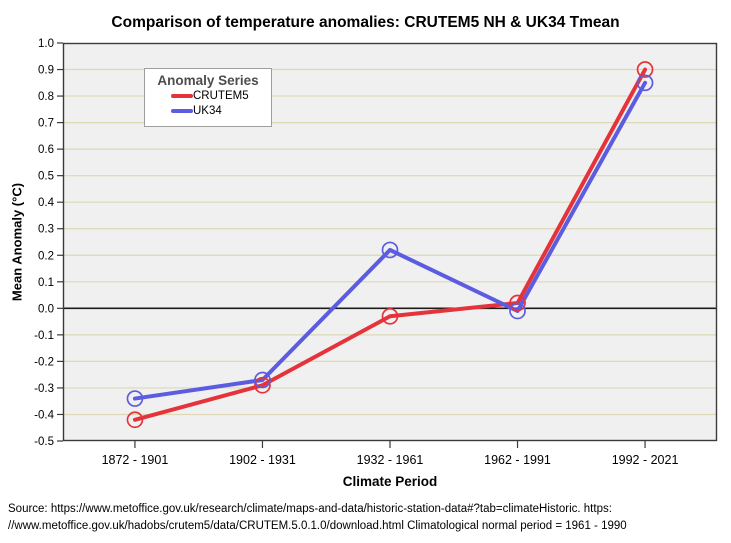 This screenshot has width=731, height=543. What do you see at coordinates (208, 80) in the screenshot?
I see `legend-title: Anomaly Series` at bounding box center [208, 80].